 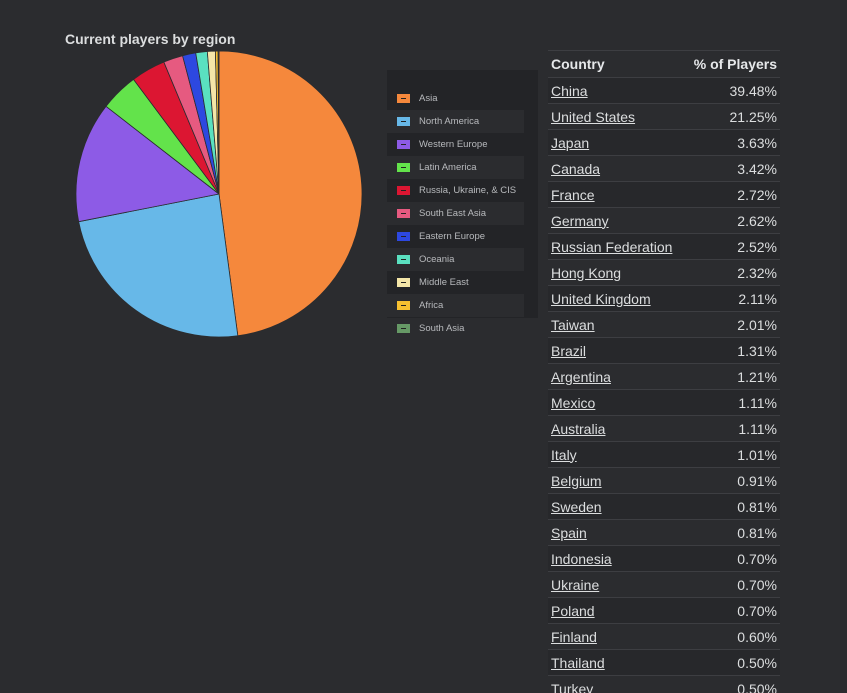 I want to click on legend-item: Russia, Ukraine, & CIS, so click(x=455, y=190).